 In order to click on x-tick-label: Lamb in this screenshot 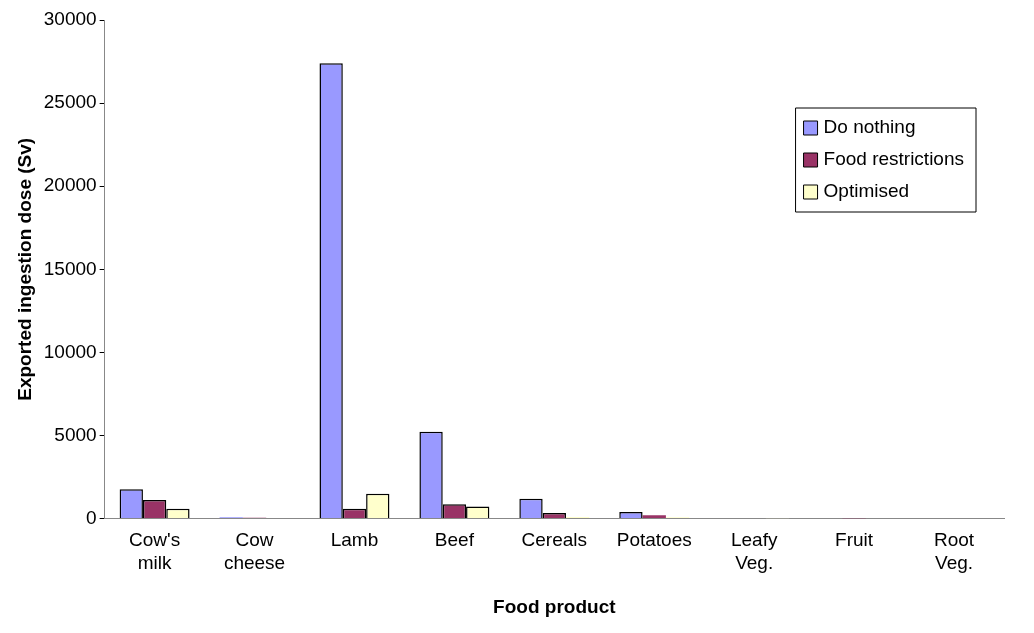, I will do `click(354, 540)`.